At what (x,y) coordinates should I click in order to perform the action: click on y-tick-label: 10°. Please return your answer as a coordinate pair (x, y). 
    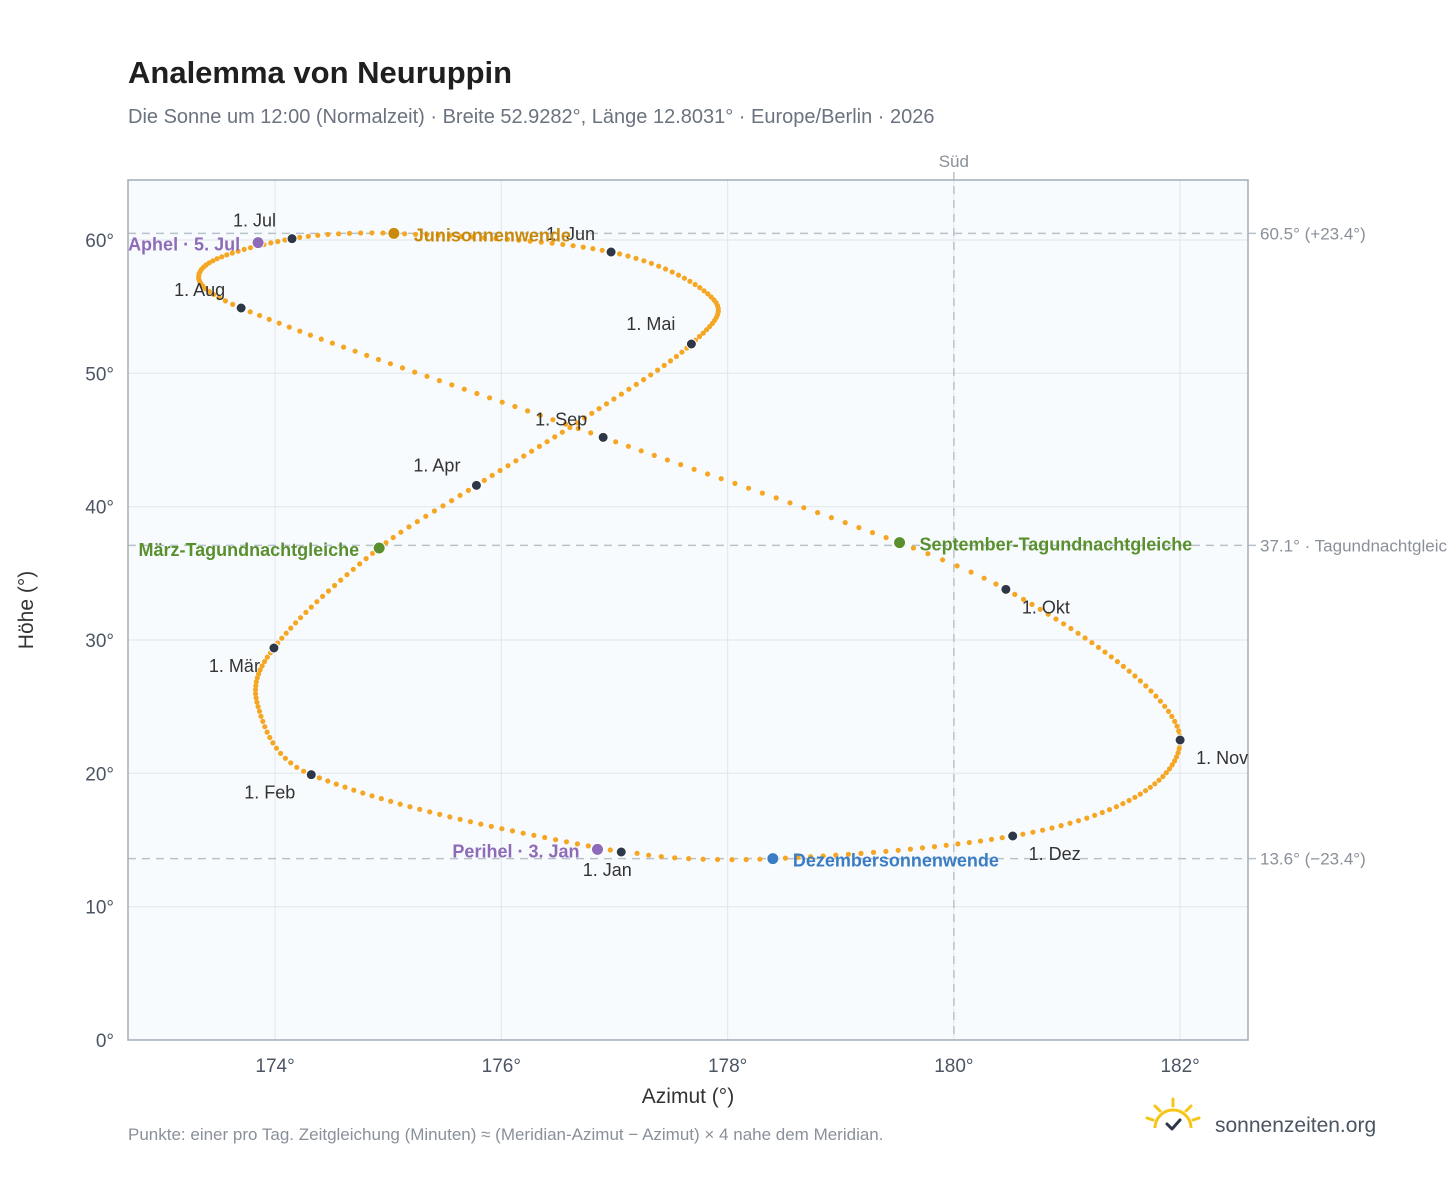
    Looking at the image, I should click on (99, 908).